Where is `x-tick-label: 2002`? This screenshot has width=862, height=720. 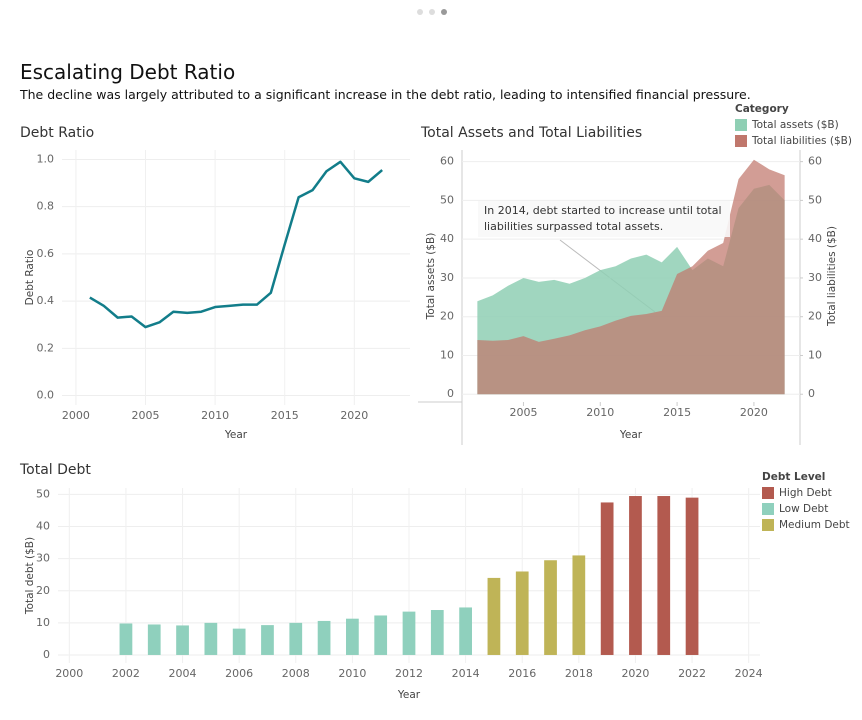 x-tick-label: 2002 is located at coordinates (126, 673).